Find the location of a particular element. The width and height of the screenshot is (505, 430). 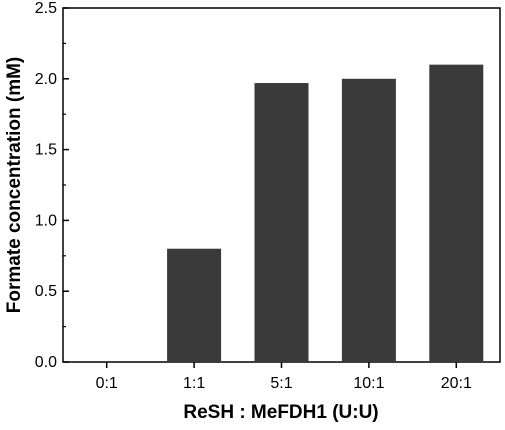

y-axis-title: Formate concentration (mM) is located at coordinates (14, 185).